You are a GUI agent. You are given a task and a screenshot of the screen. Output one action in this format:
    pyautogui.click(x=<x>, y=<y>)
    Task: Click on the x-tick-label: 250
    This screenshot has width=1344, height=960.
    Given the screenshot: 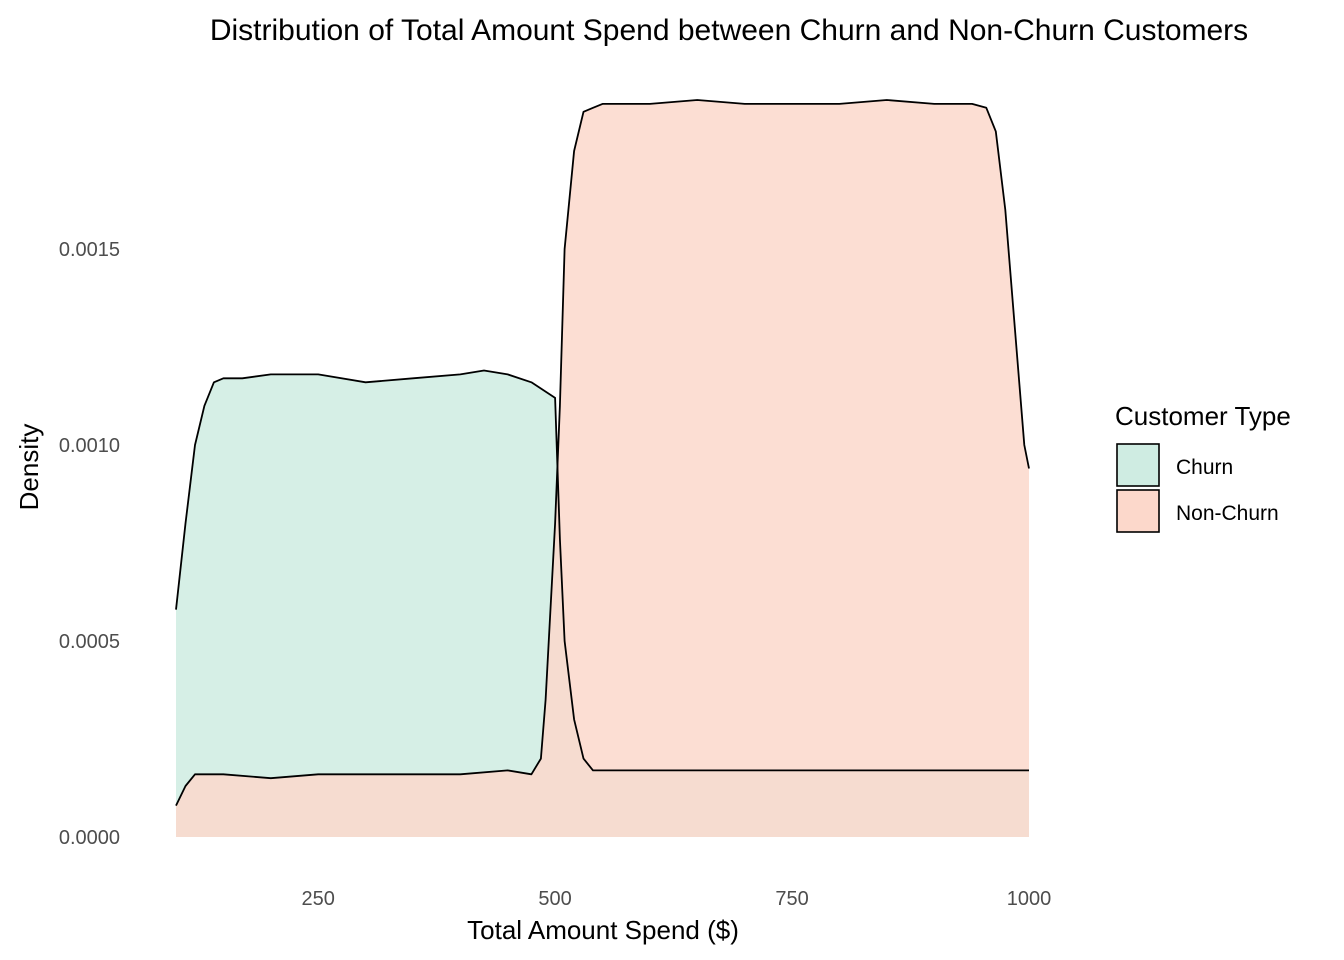 What is the action you would take?
    pyautogui.click(x=317, y=899)
    